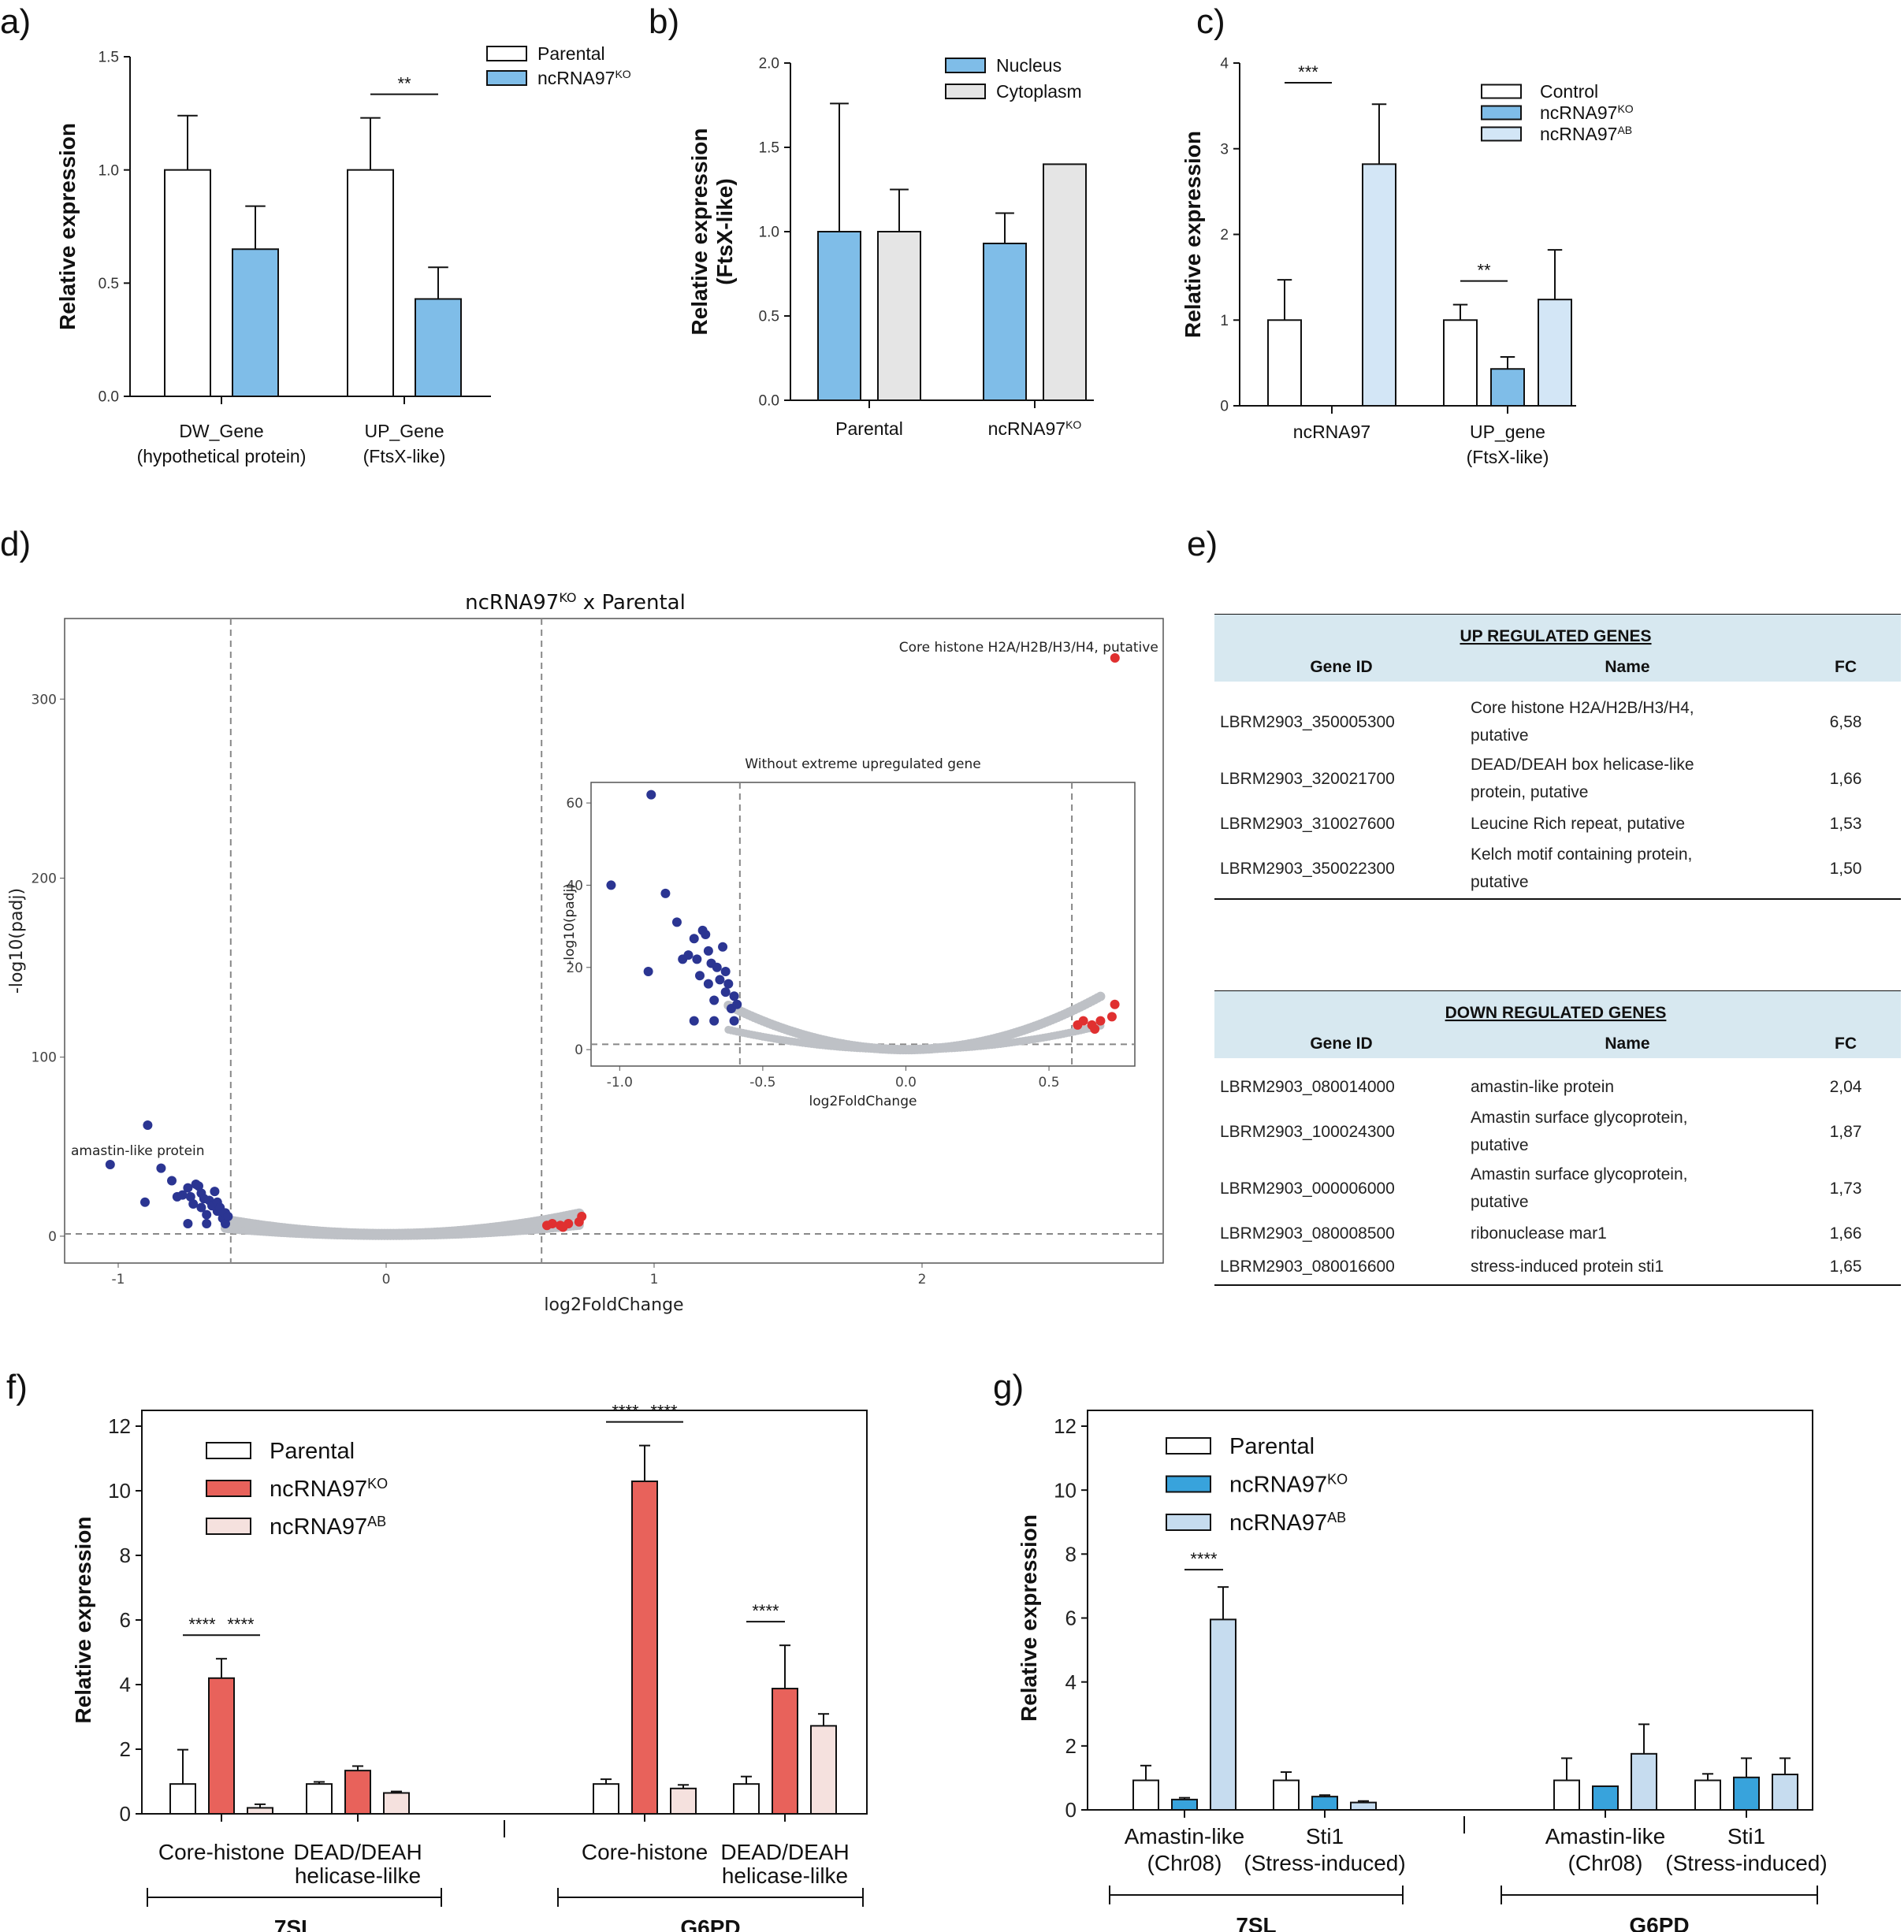 The image size is (1904, 1932). I want to click on inset-nonsignificant-point, so click(1100, 996).